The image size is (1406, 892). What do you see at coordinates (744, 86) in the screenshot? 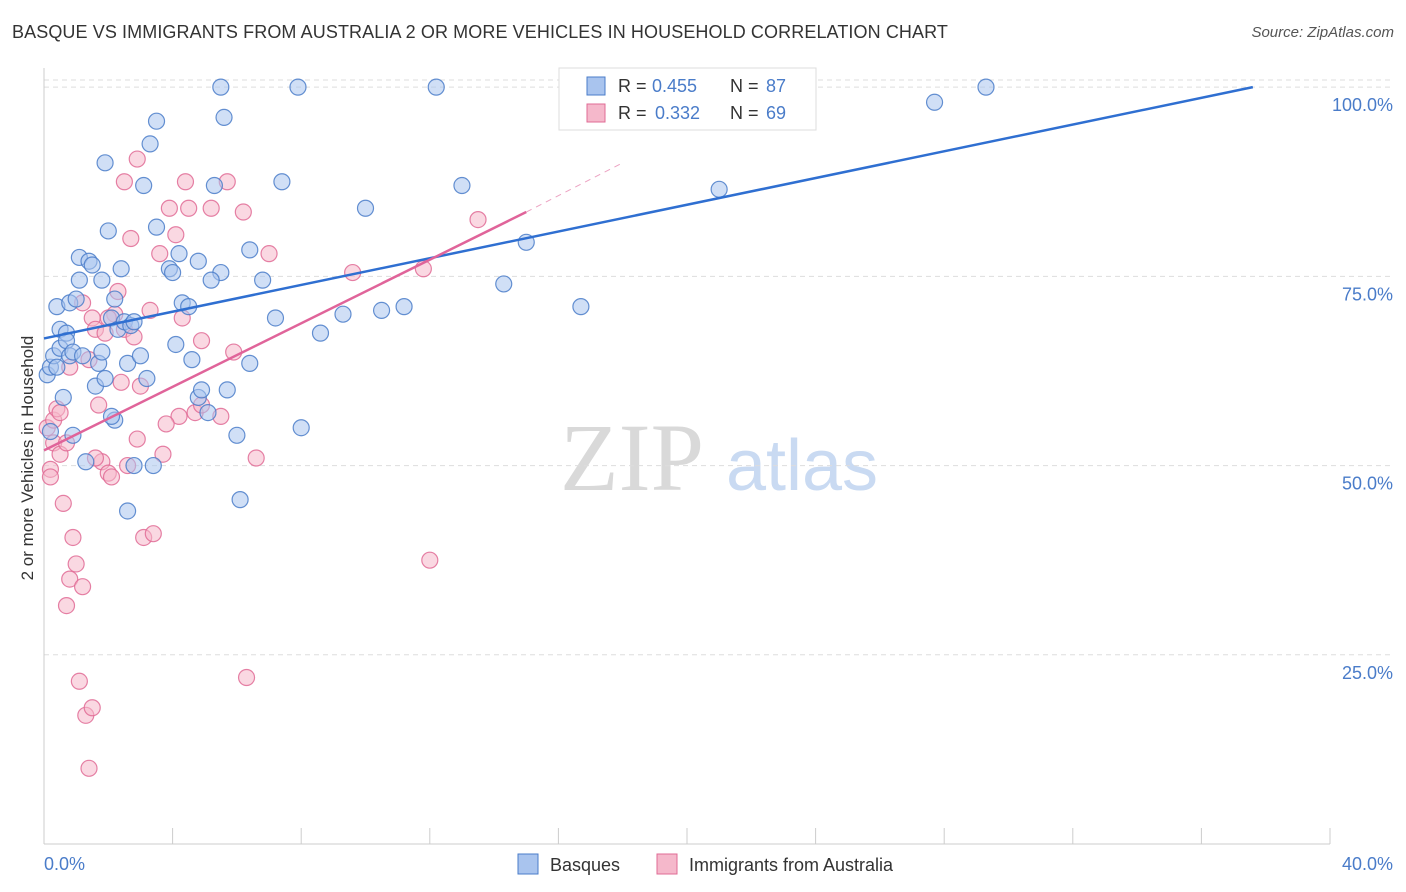
I see `legend-n-label-1: N =` at bounding box center [744, 86].